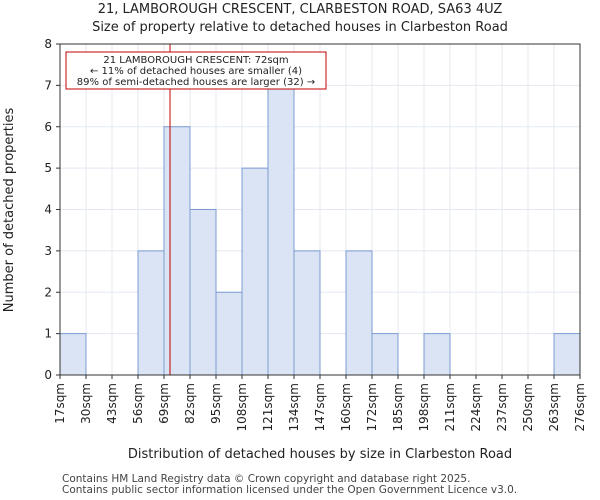 The width and height of the screenshot is (600, 500). What do you see at coordinates (9, 210) in the screenshot?
I see `y-axis-label: Number of detached properties` at bounding box center [9, 210].